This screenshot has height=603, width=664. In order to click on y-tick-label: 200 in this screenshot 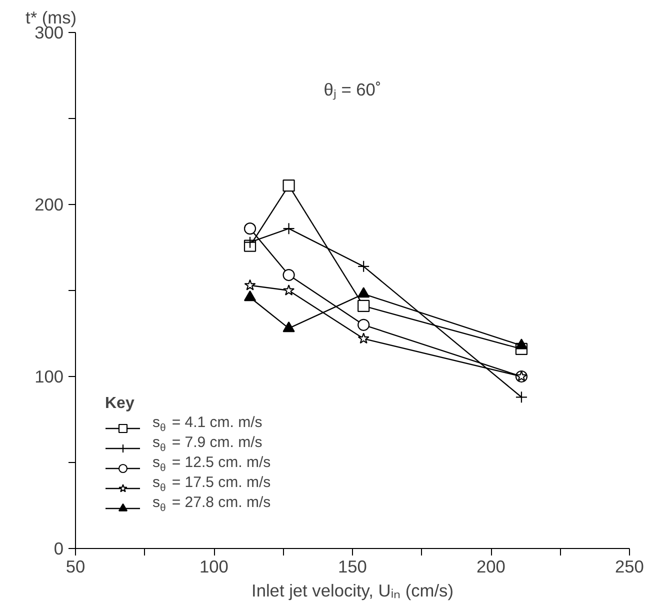, I will do `click(49, 204)`.